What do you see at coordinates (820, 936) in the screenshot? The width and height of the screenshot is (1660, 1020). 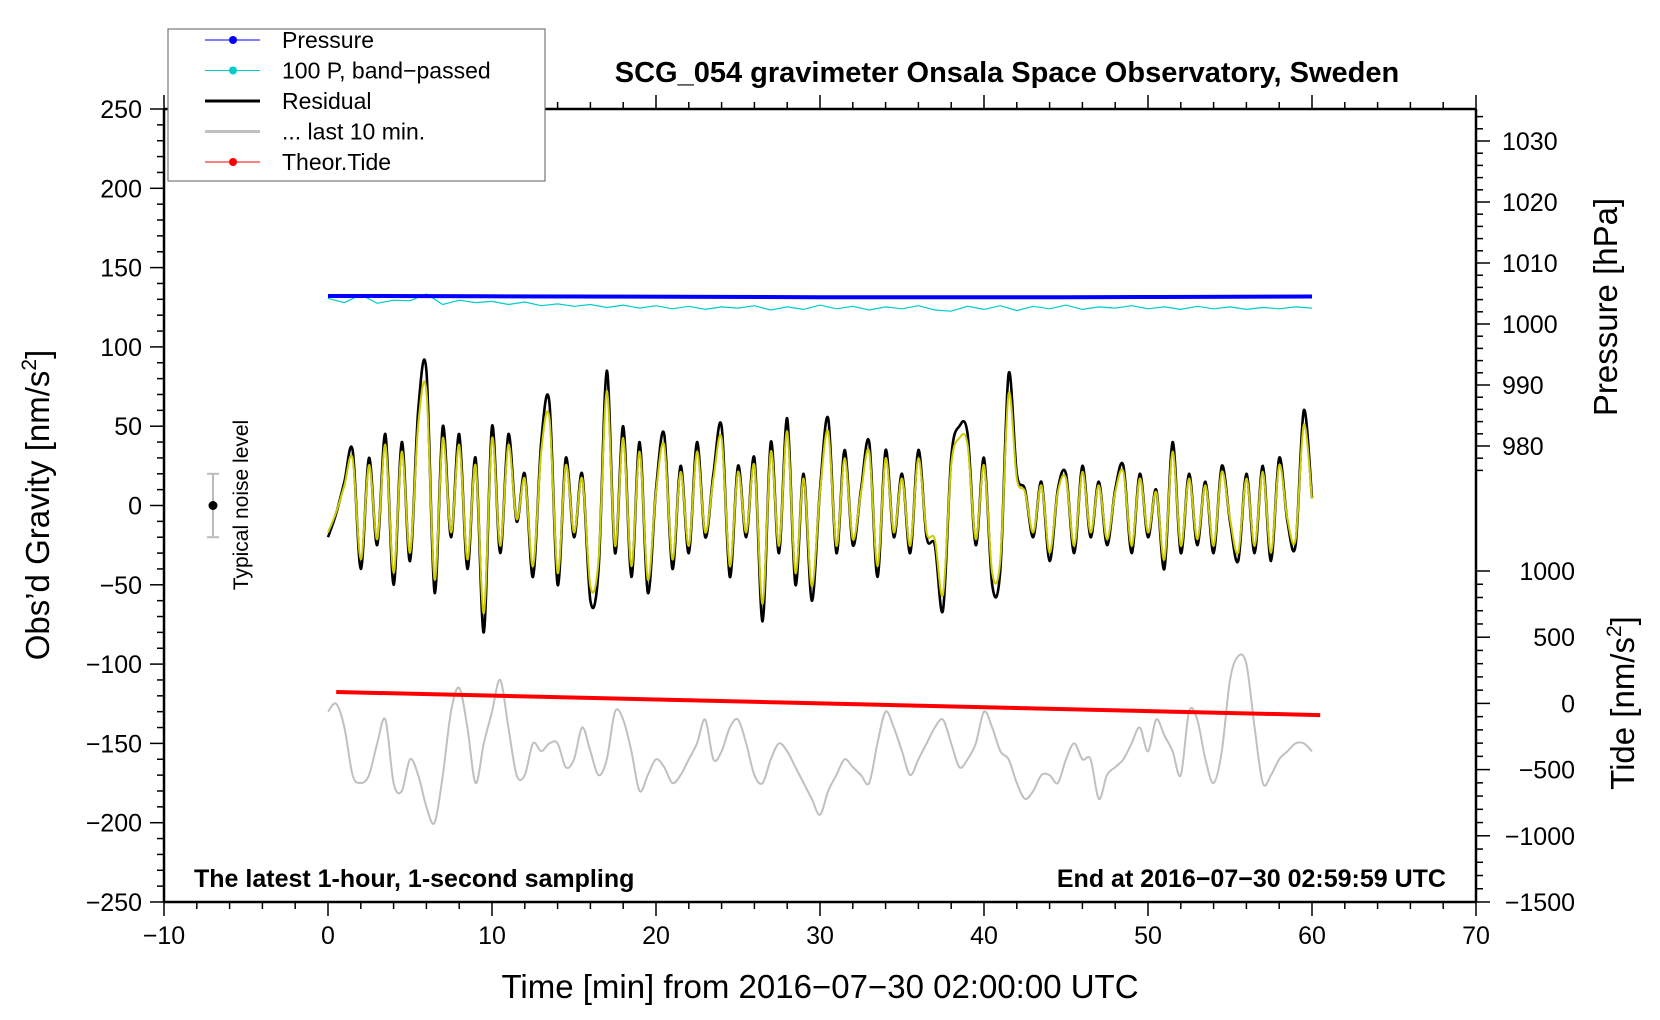 I see `x-tick-label: 30` at bounding box center [820, 936].